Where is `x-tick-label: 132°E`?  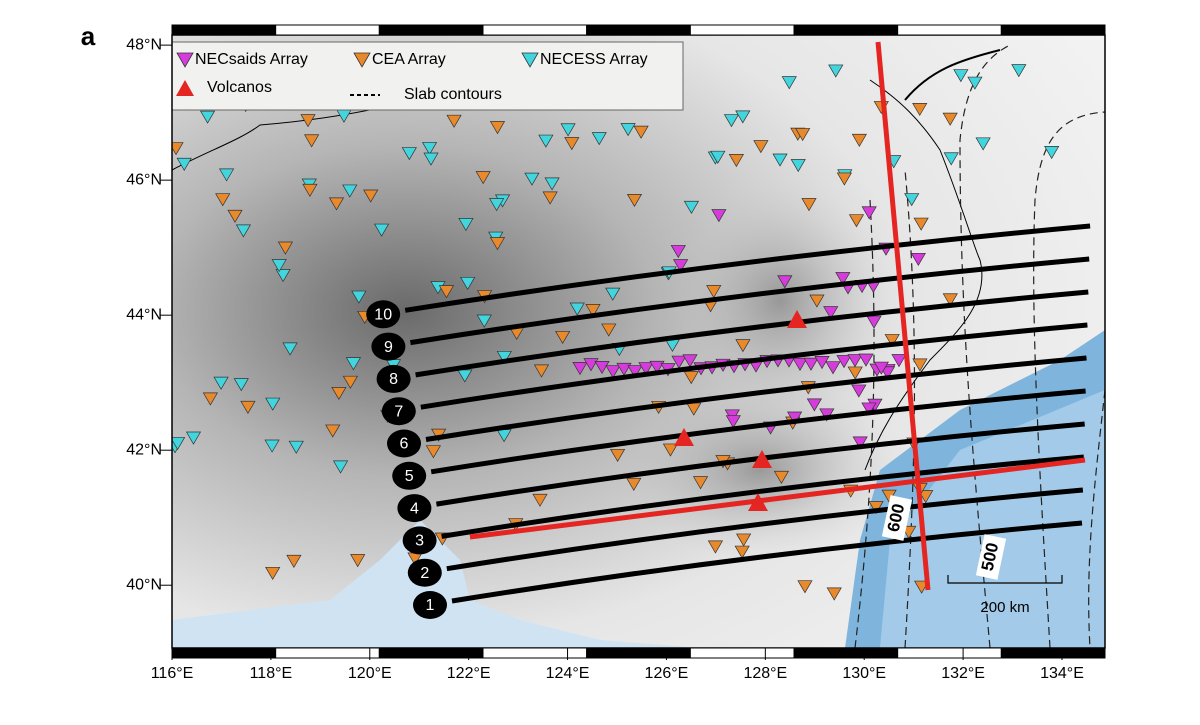 x-tick-label: 132°E is located at coordinates (963, 673).